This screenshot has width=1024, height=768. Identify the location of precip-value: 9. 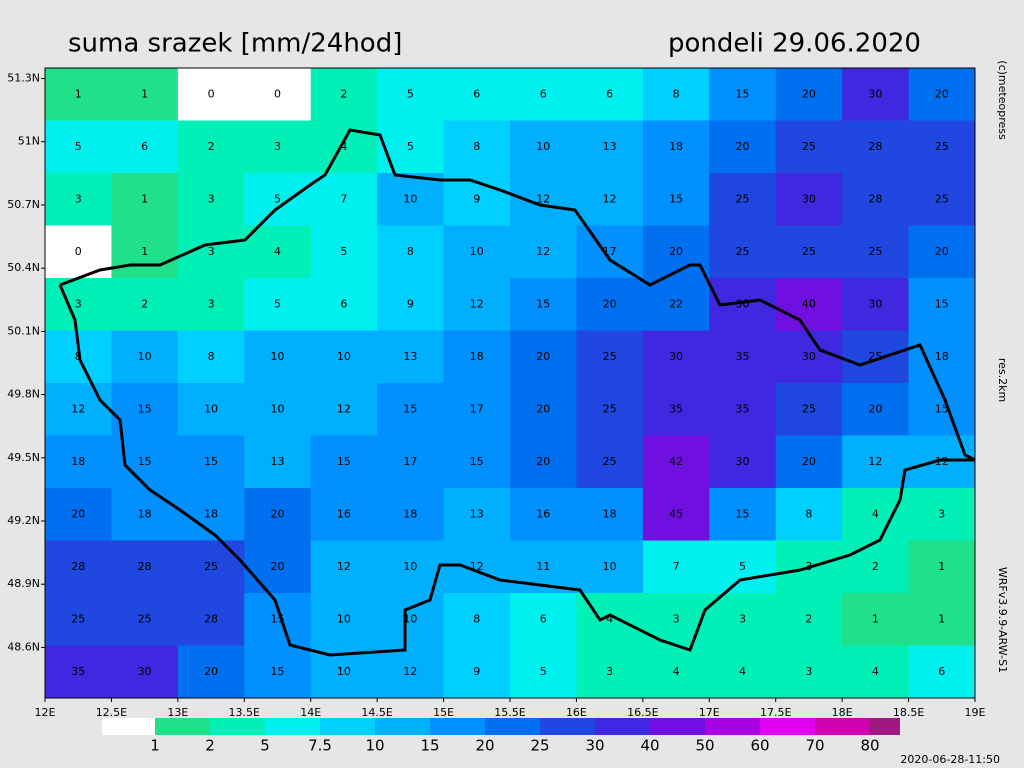
(476, 671).